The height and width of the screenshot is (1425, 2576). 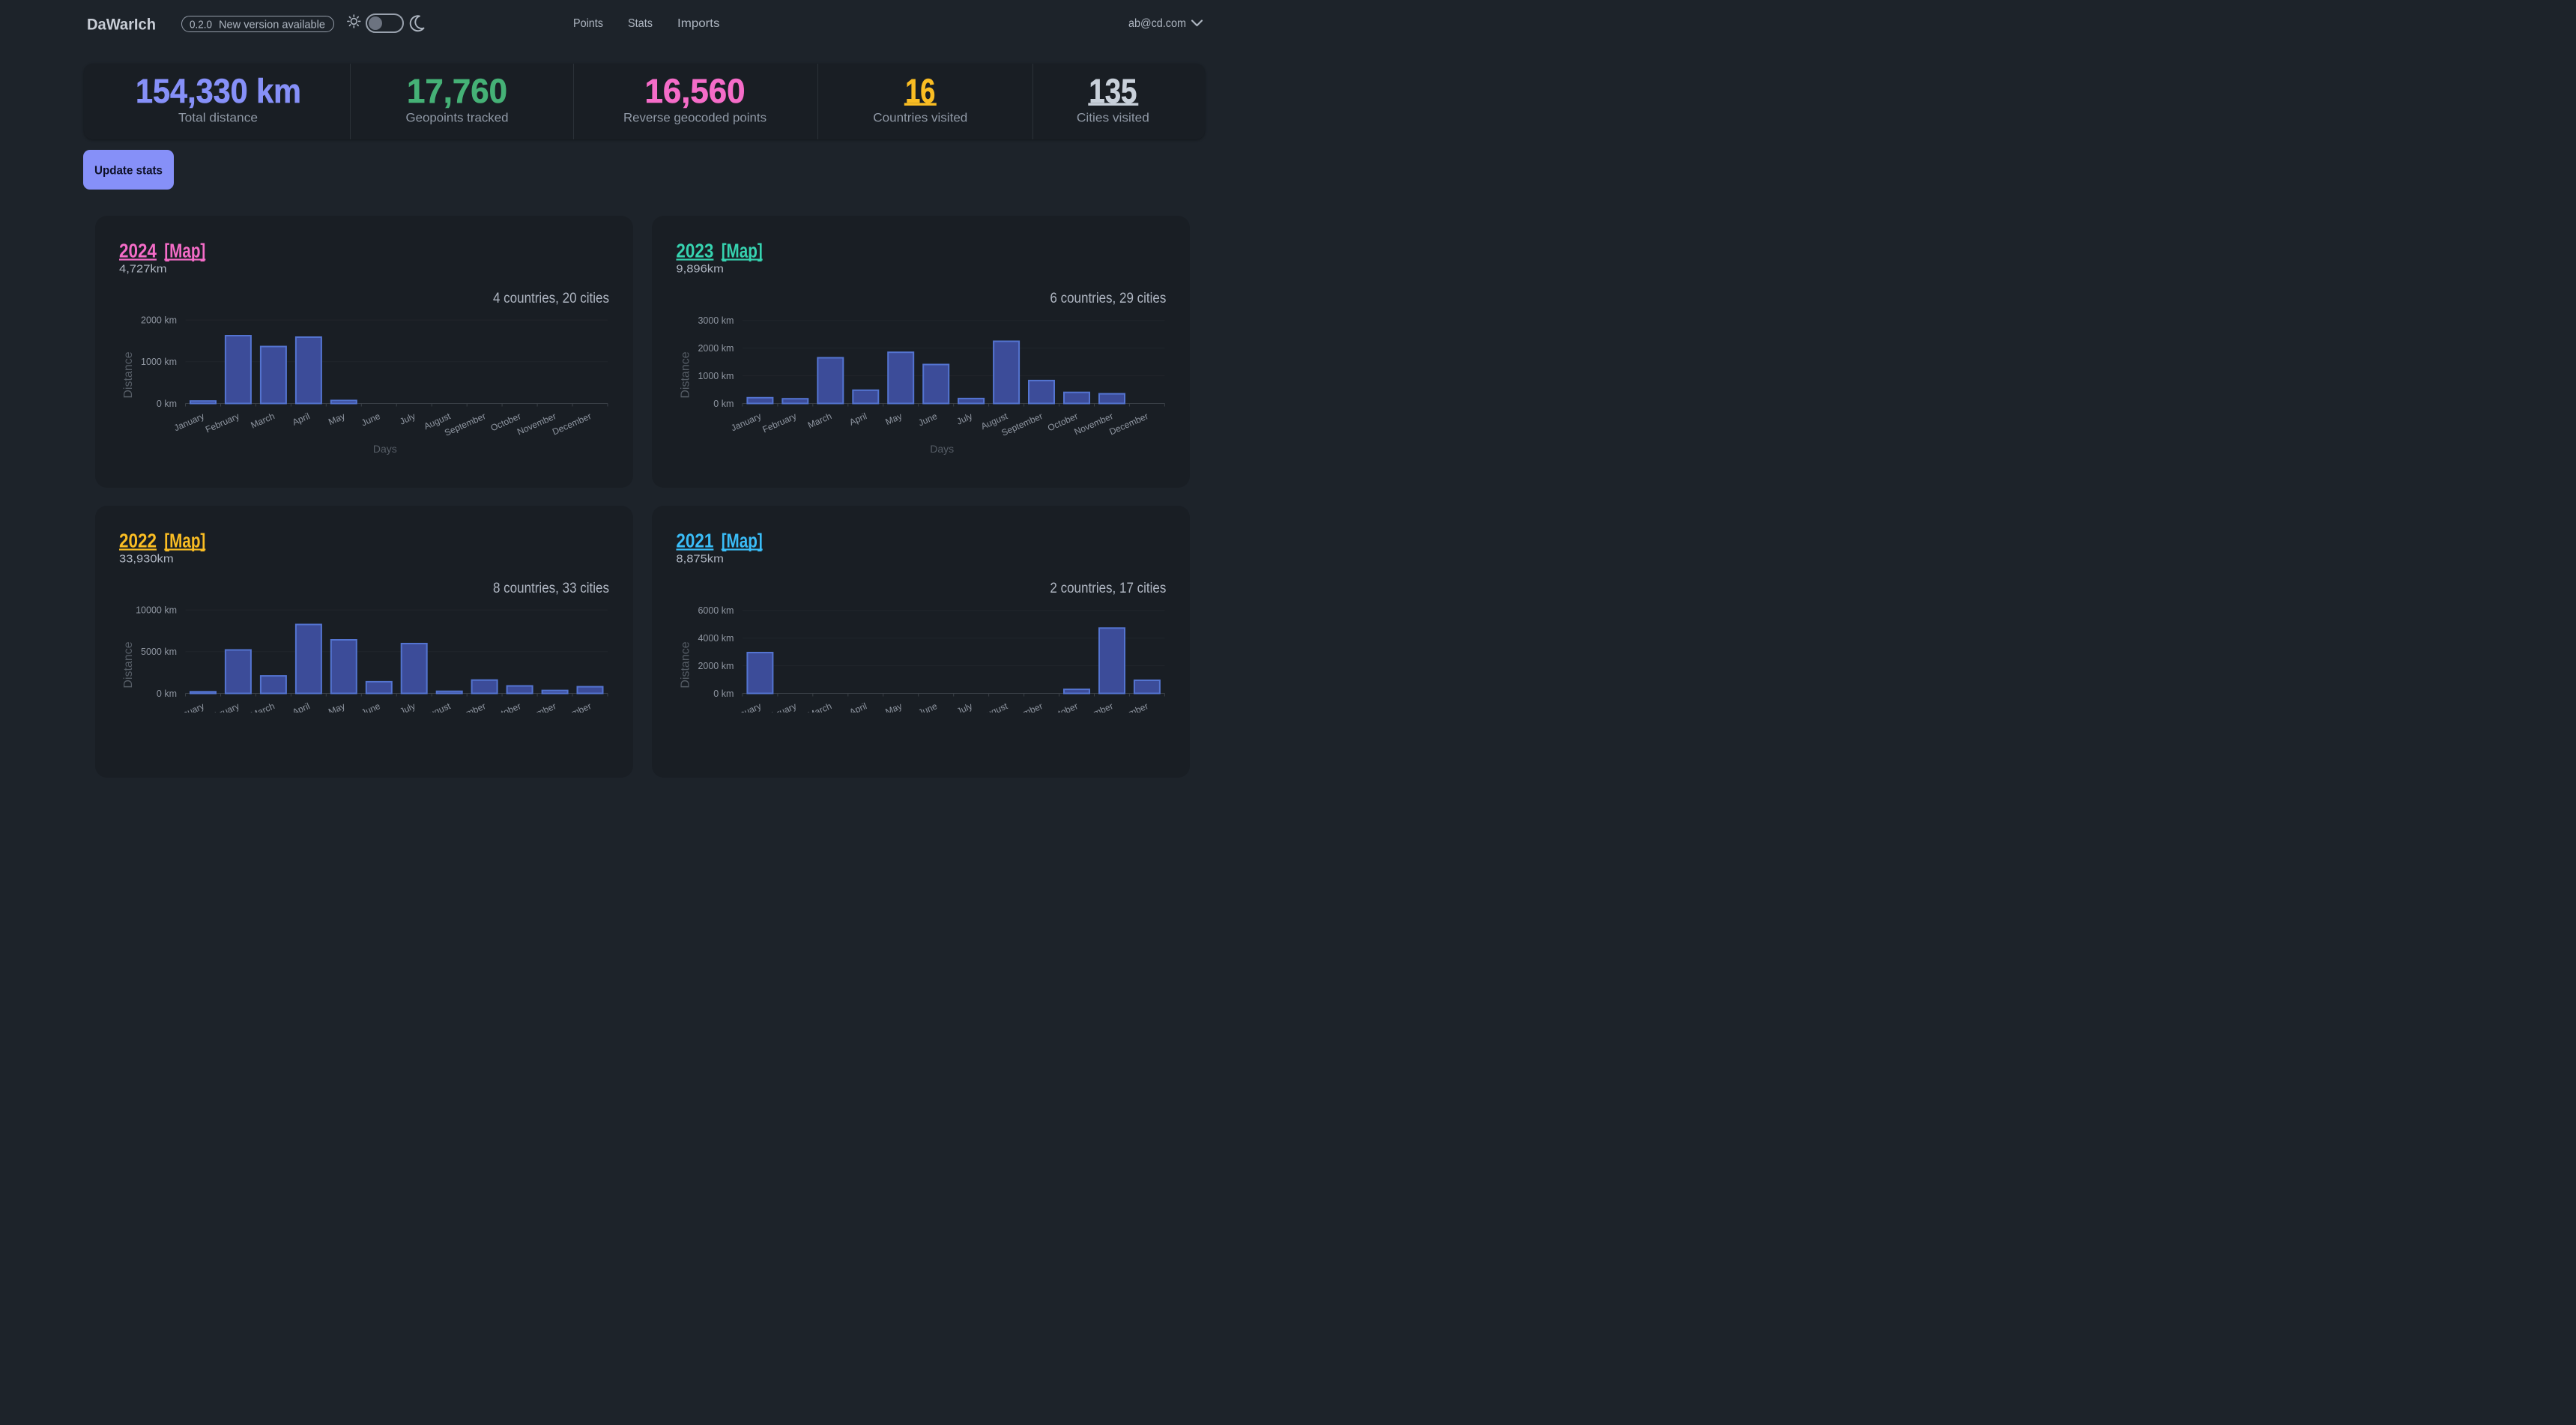 What do you see at coordinates (700, 560) in the screenshot?
I see `svg-text: 8,875km` at bounding box center [700, 560].